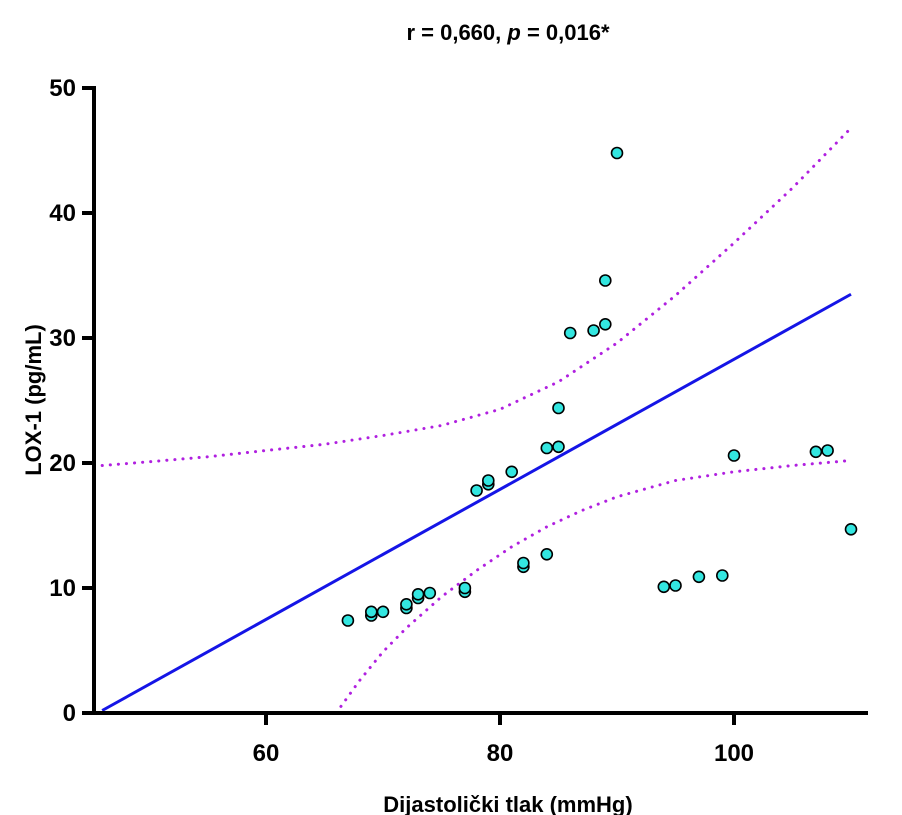 The width and height of the screenshot is (902, 815). Describe the element at coordinates (62, 88) in the screenshot. I see `y-tick-label: 50` at that location.